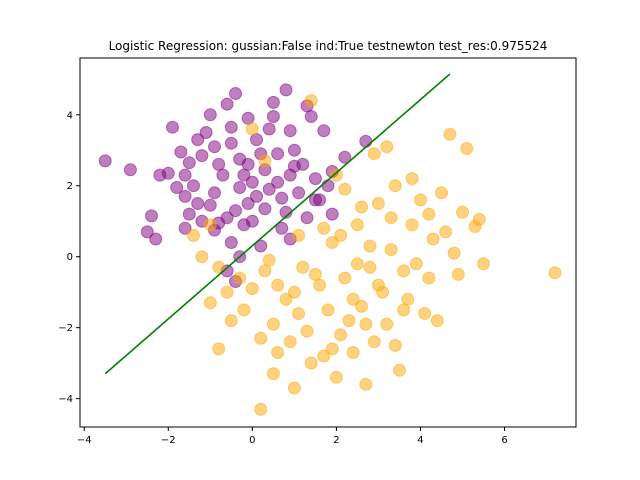  What do you see at coordinates (336, 440) in the screenshot?
I see `x-tick-label: 2` at bounding box center [336, 440].